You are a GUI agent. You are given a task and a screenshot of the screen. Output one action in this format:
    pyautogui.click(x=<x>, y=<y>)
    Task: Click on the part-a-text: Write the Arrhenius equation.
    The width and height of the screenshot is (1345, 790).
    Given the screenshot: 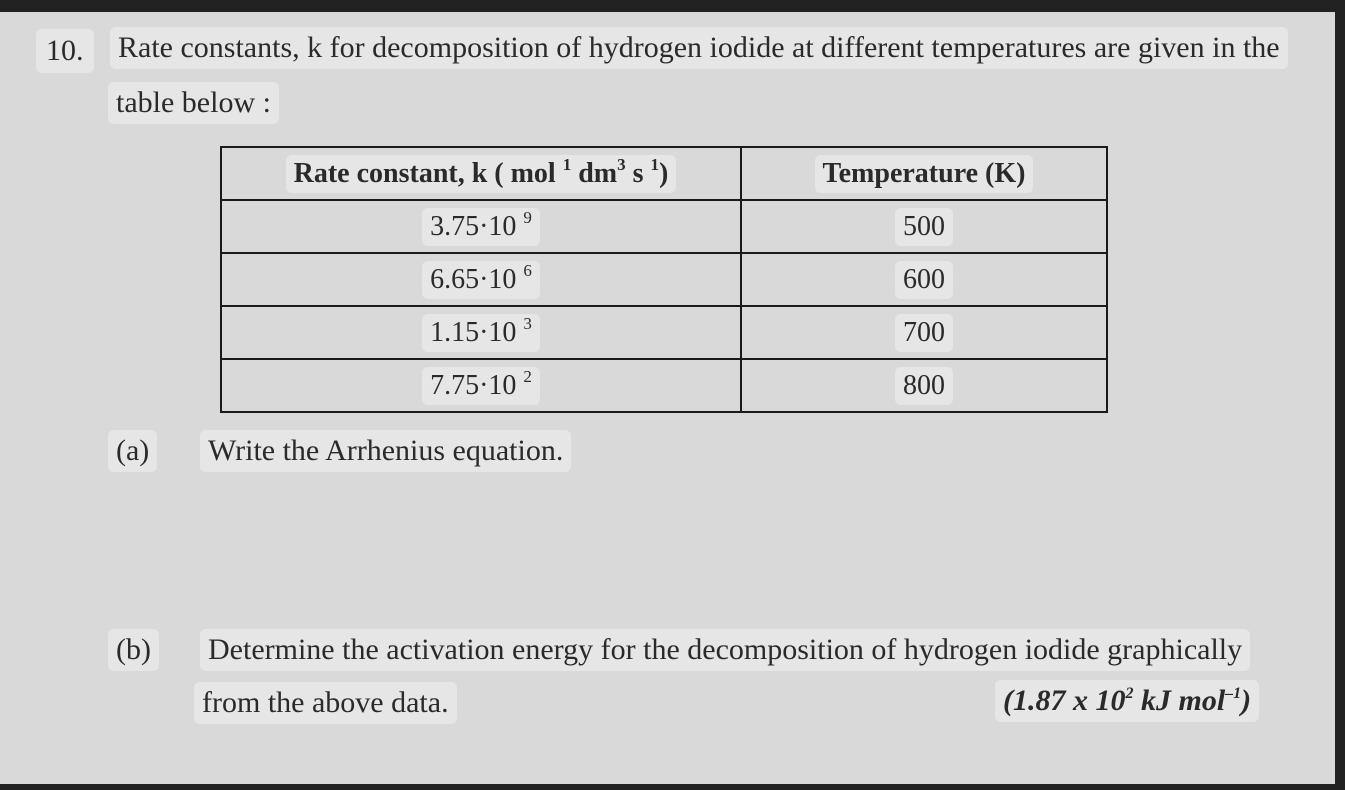 What is the action you would take?
    pyautogui.click(x=386, y=451)
    